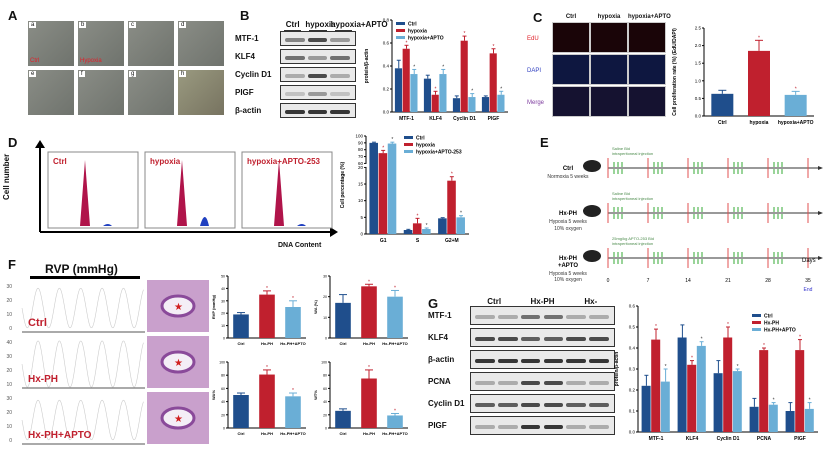  What do you see at coordinates (85, 277) in the screenshot?
I see `scale-bar` at bounding box center [85, 277].